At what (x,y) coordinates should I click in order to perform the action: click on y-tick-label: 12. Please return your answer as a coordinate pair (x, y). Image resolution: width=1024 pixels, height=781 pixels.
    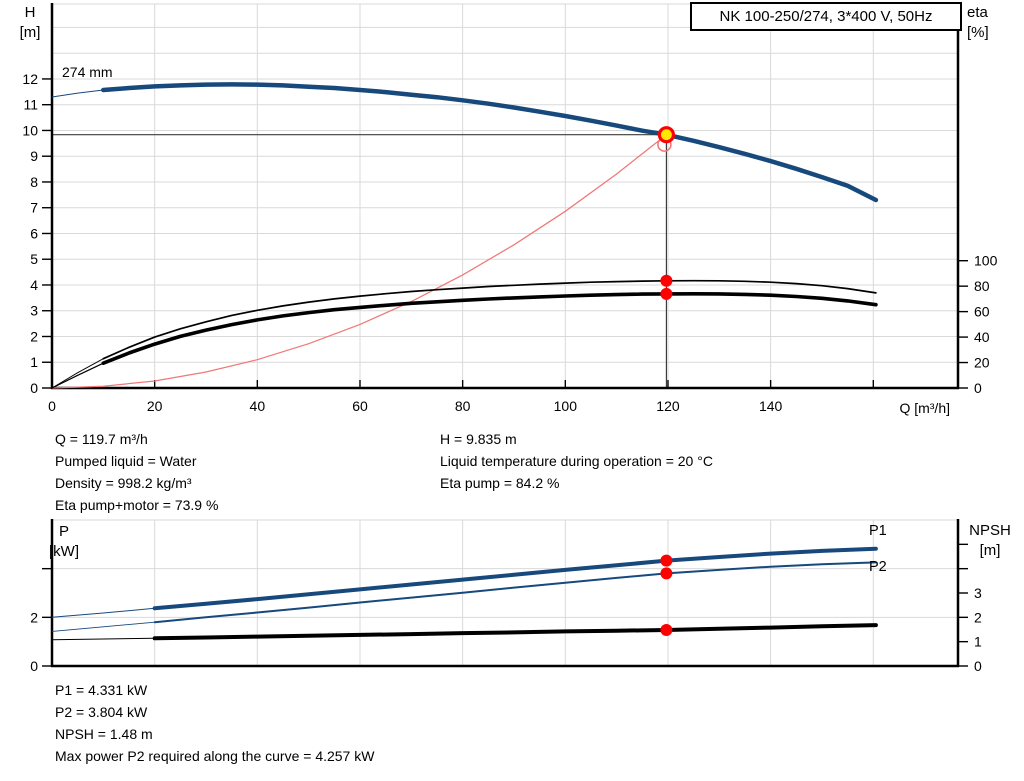
    Looking at the image, I should click on (30, 79).